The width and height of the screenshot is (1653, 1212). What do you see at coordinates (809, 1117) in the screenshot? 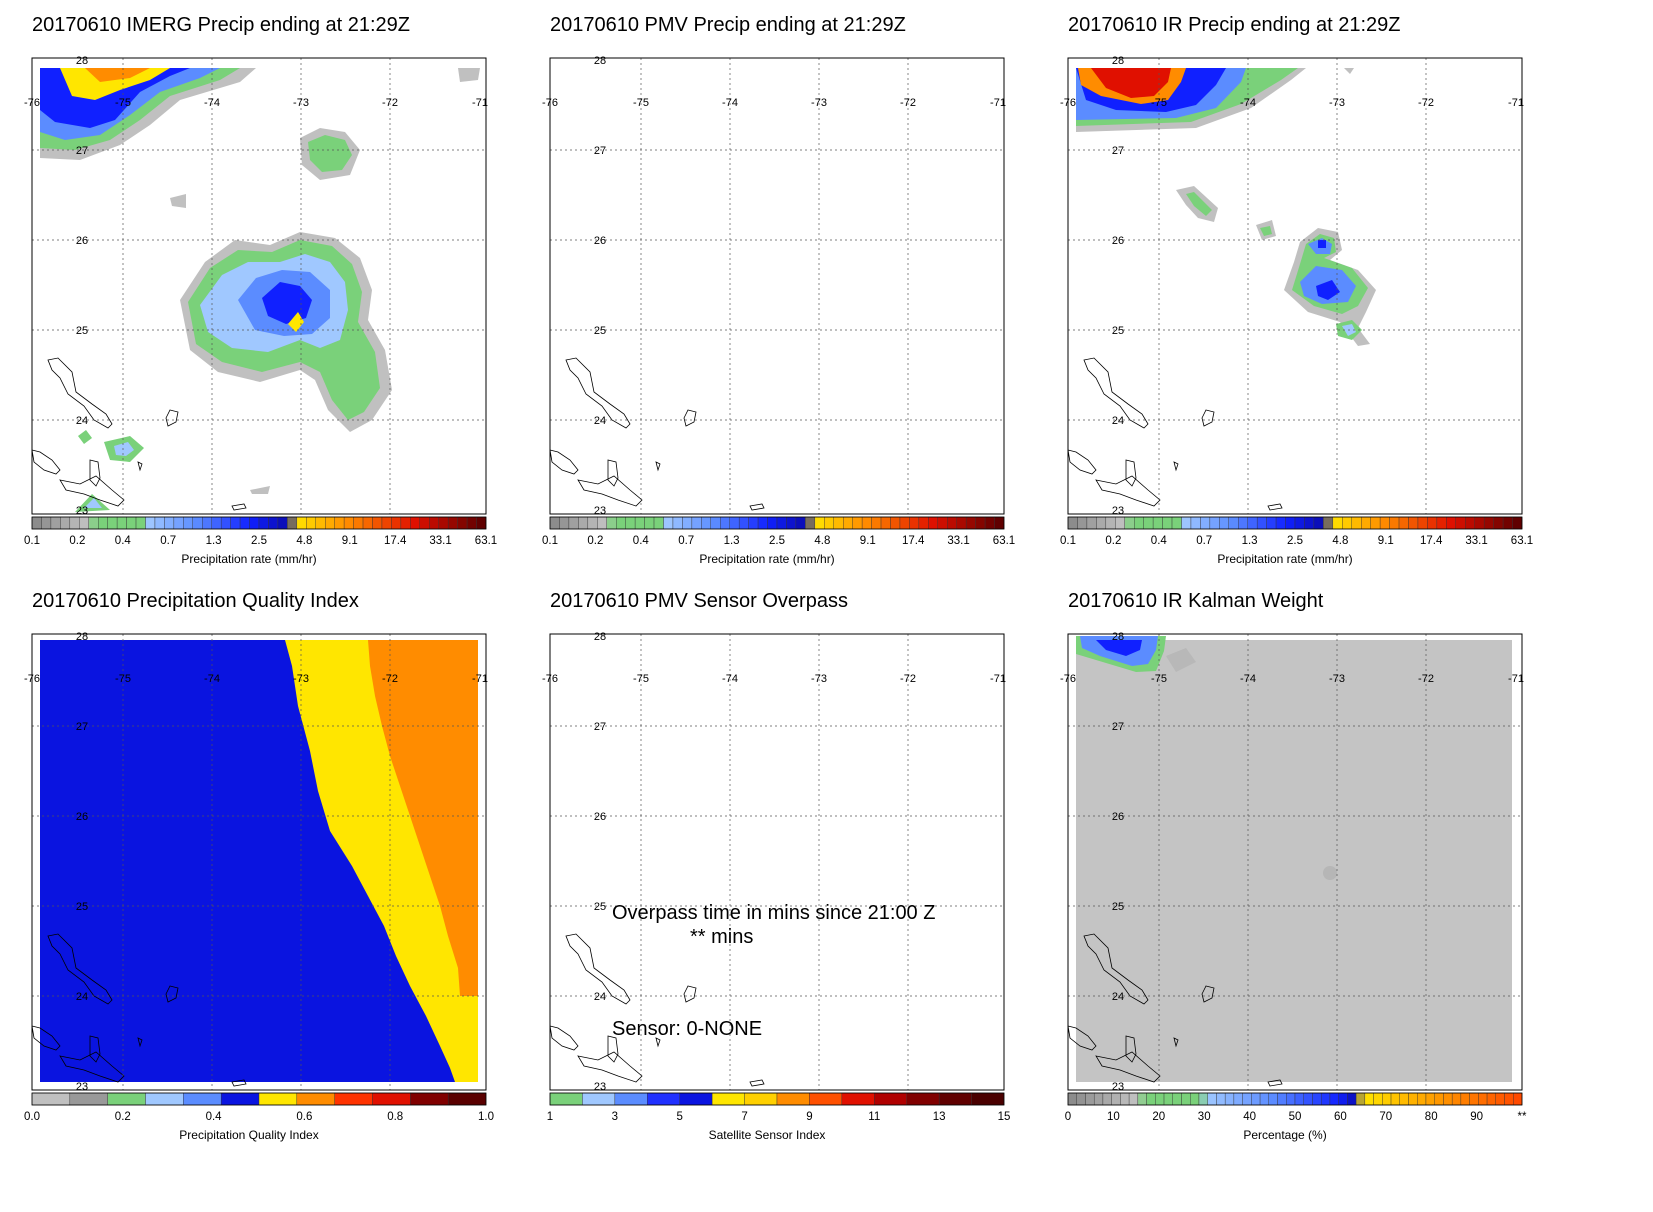
I see `colorbar-label: 9` at bounding box center [809, 1117].